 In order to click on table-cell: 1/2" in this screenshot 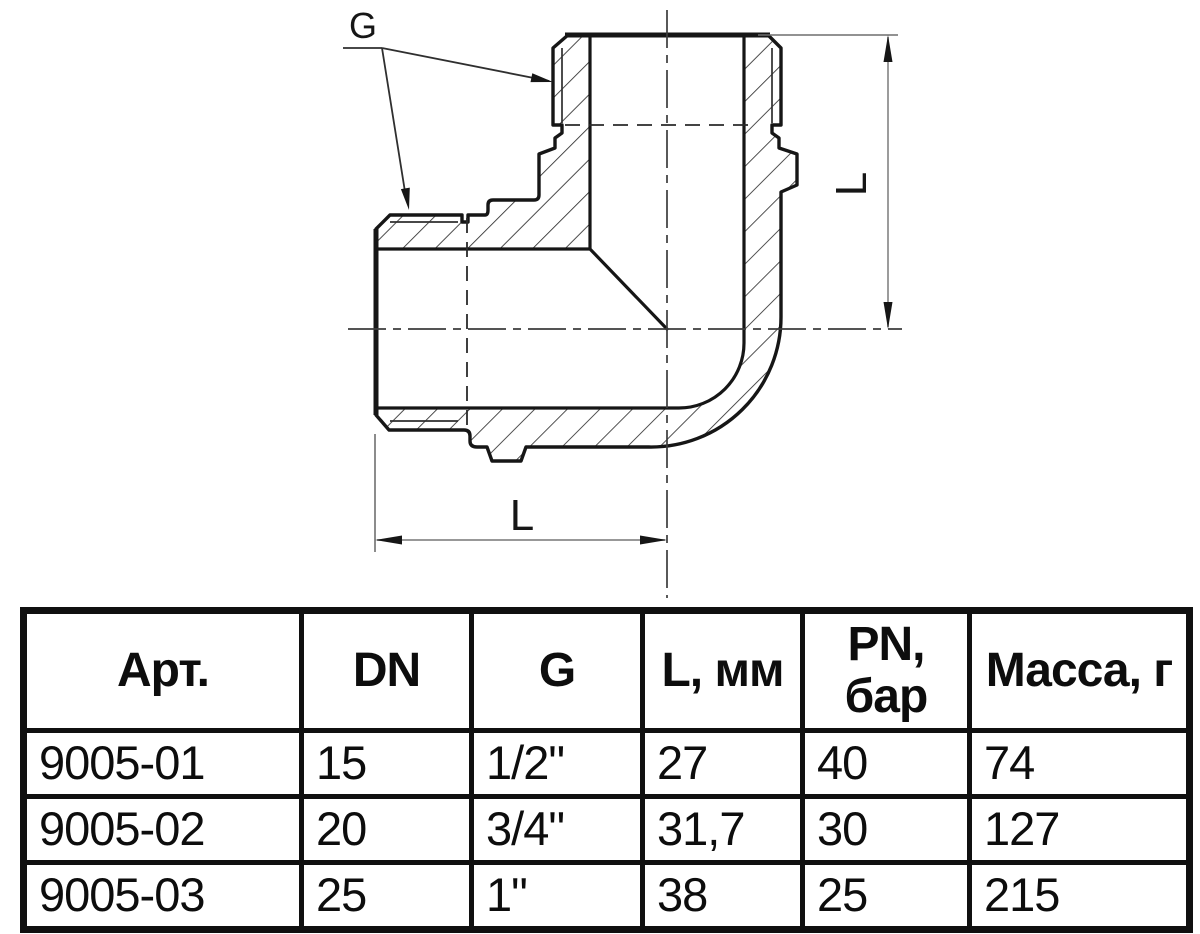, I will do `click(557, 763)`.